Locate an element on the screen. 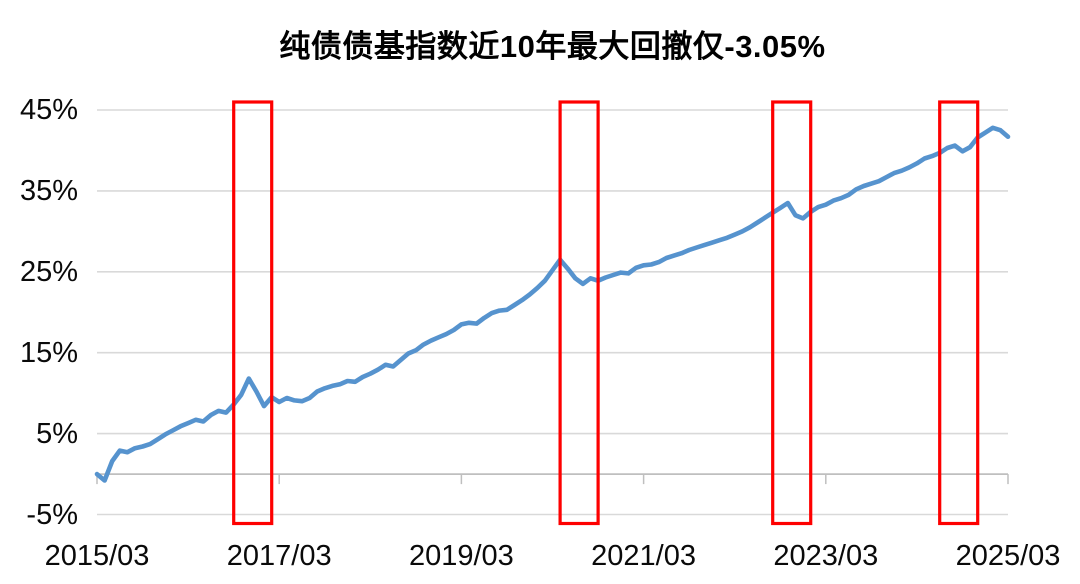 This screenshot has height=584, width=1080. y-axis-tick-label: 25% is located at coordinates (48, 271).